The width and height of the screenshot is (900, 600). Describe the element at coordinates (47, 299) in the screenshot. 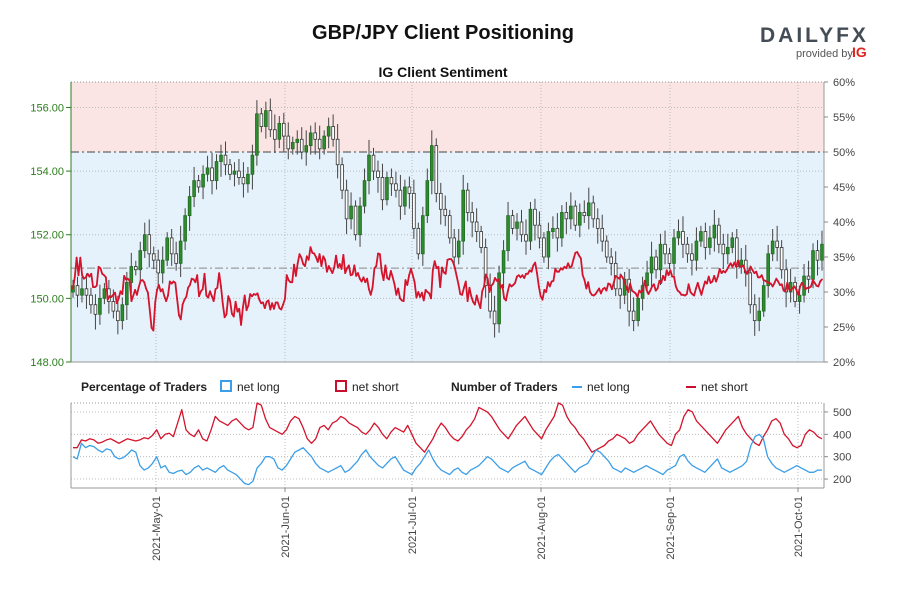

I see `left-tick-label-1: 150.00` at that location.